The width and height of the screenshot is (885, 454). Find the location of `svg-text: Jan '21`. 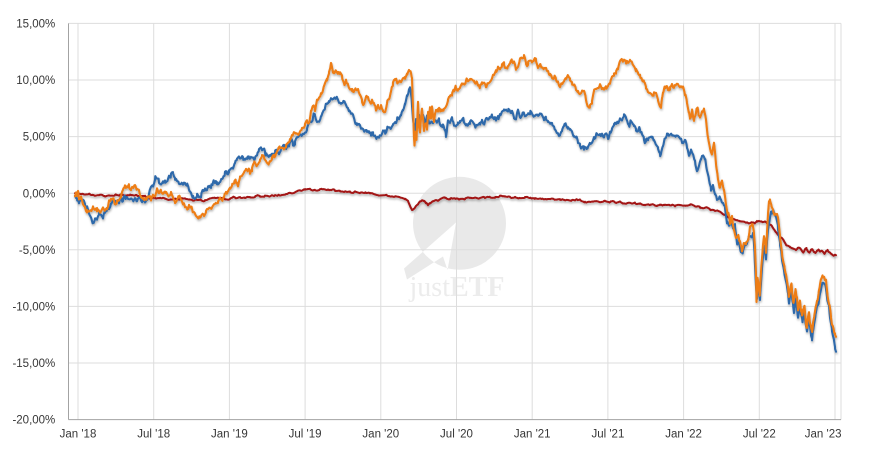

svg-text: Jan '21 is located at coordinates (532, 435).